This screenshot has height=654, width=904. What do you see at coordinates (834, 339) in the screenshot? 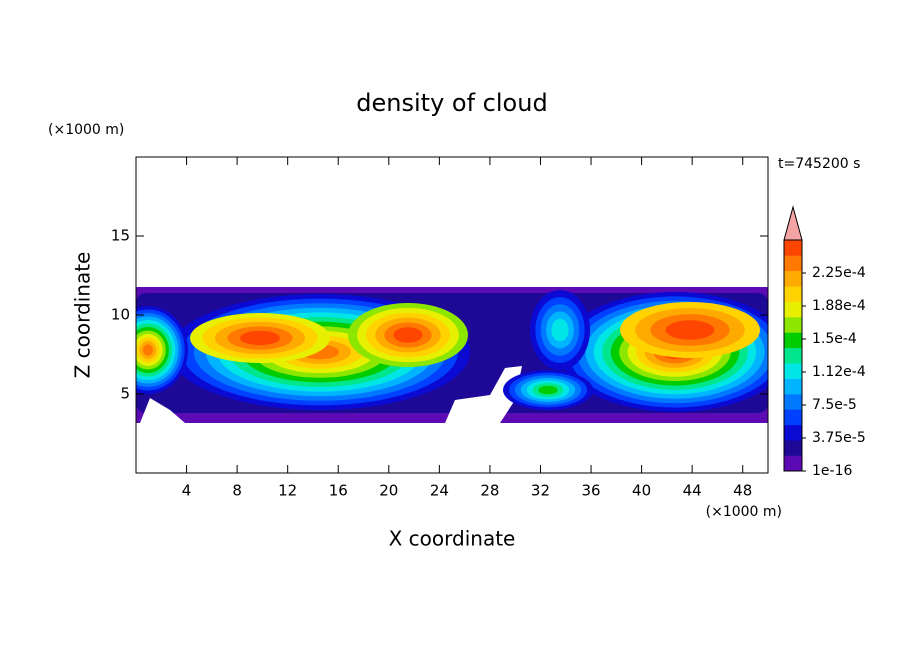
I see `colorbar-tick-label: 1.5e-4` at bounding box center [834, 339].